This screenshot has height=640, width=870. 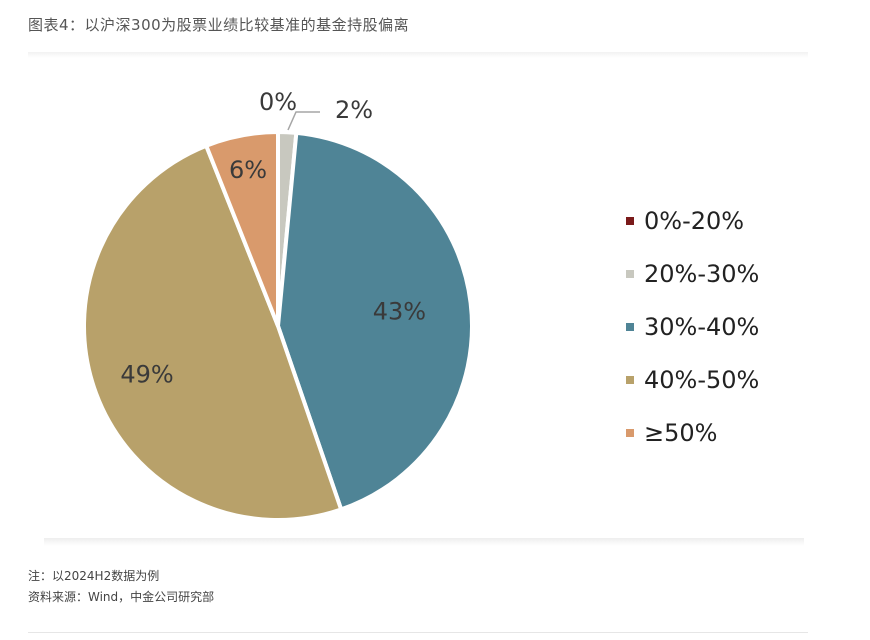 What do you see at coordinates (354, 110) in the screenshot?
I see `data-label-2: 2%` at bounding box center [354, 110].